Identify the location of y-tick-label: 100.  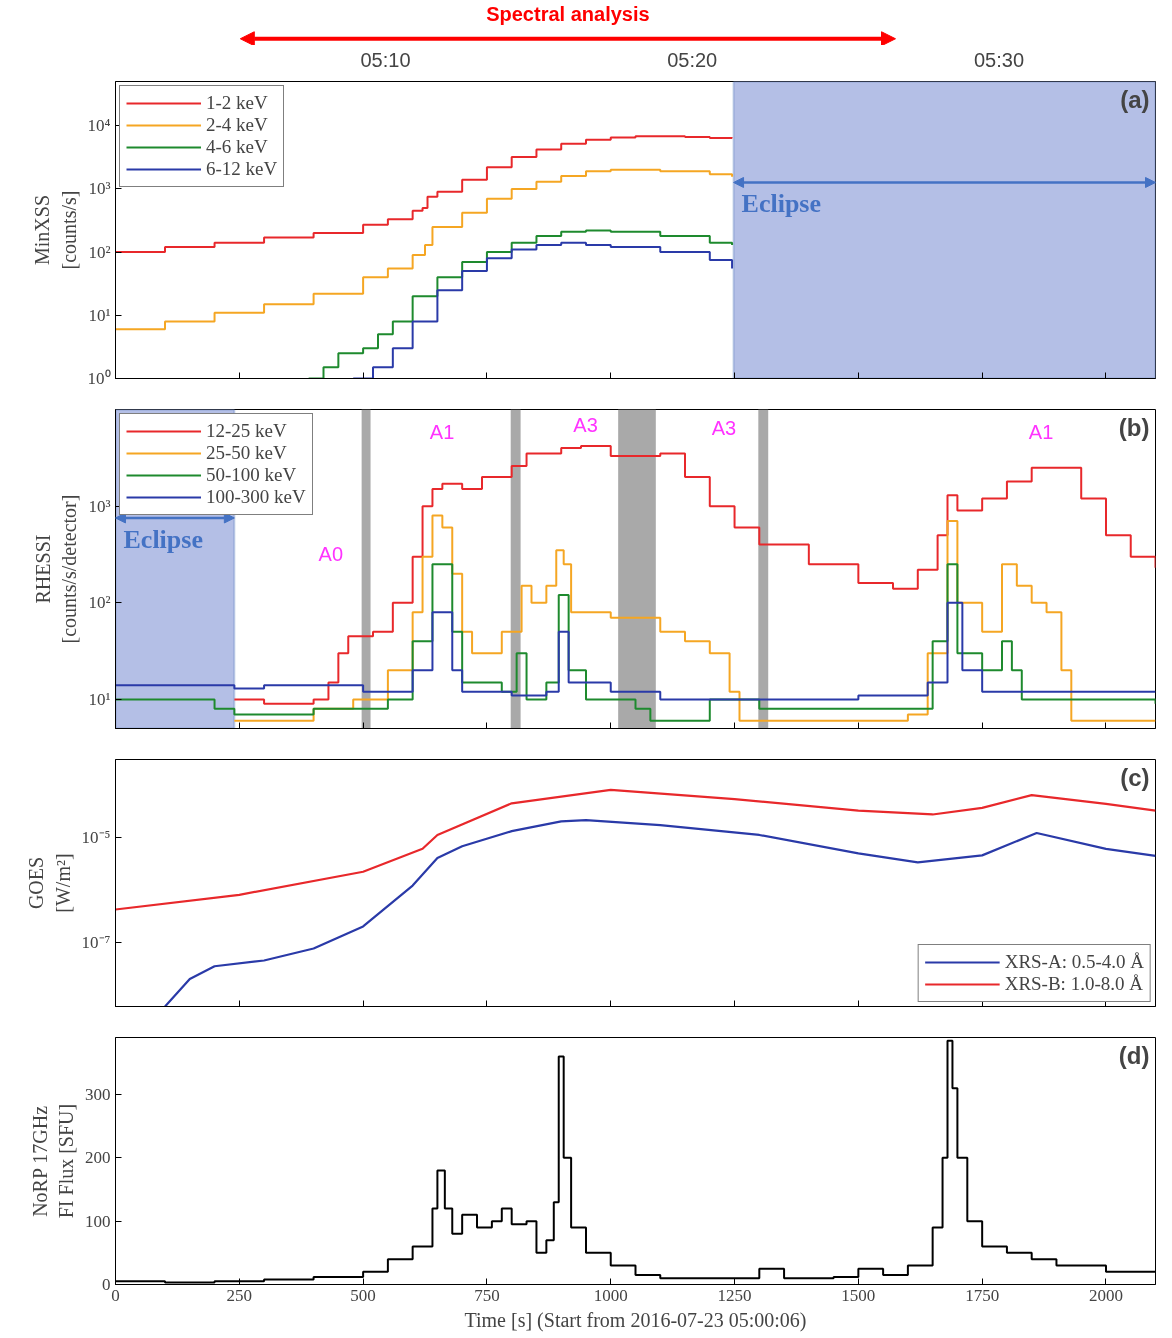
(98, 1221).